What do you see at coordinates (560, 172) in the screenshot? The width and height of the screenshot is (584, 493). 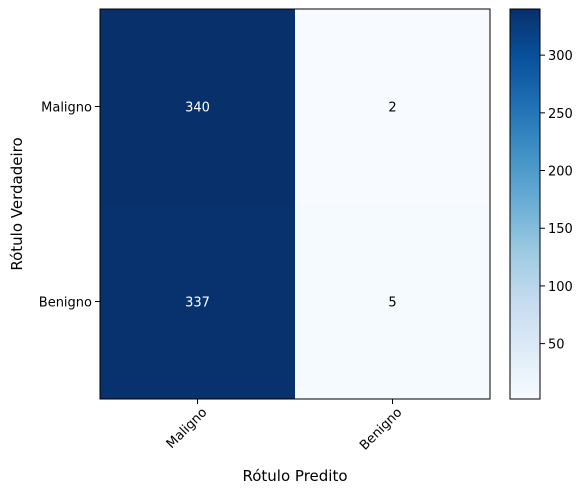 I see `colorbar-tick-label: 200` at bounding box center [560, 172].